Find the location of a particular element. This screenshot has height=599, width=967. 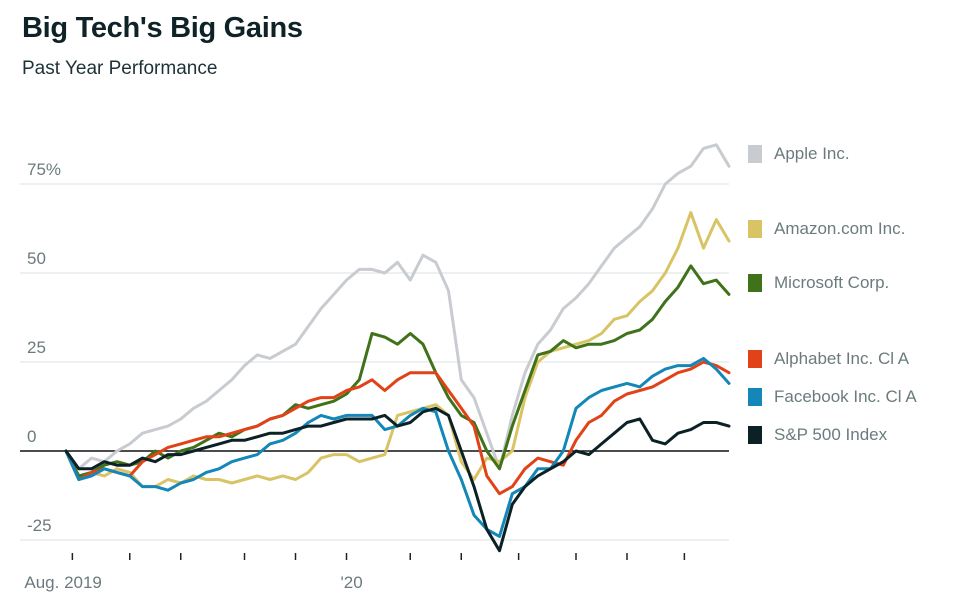

chart-subtitle: Past Year Performance is located at coordinates (120, 68).